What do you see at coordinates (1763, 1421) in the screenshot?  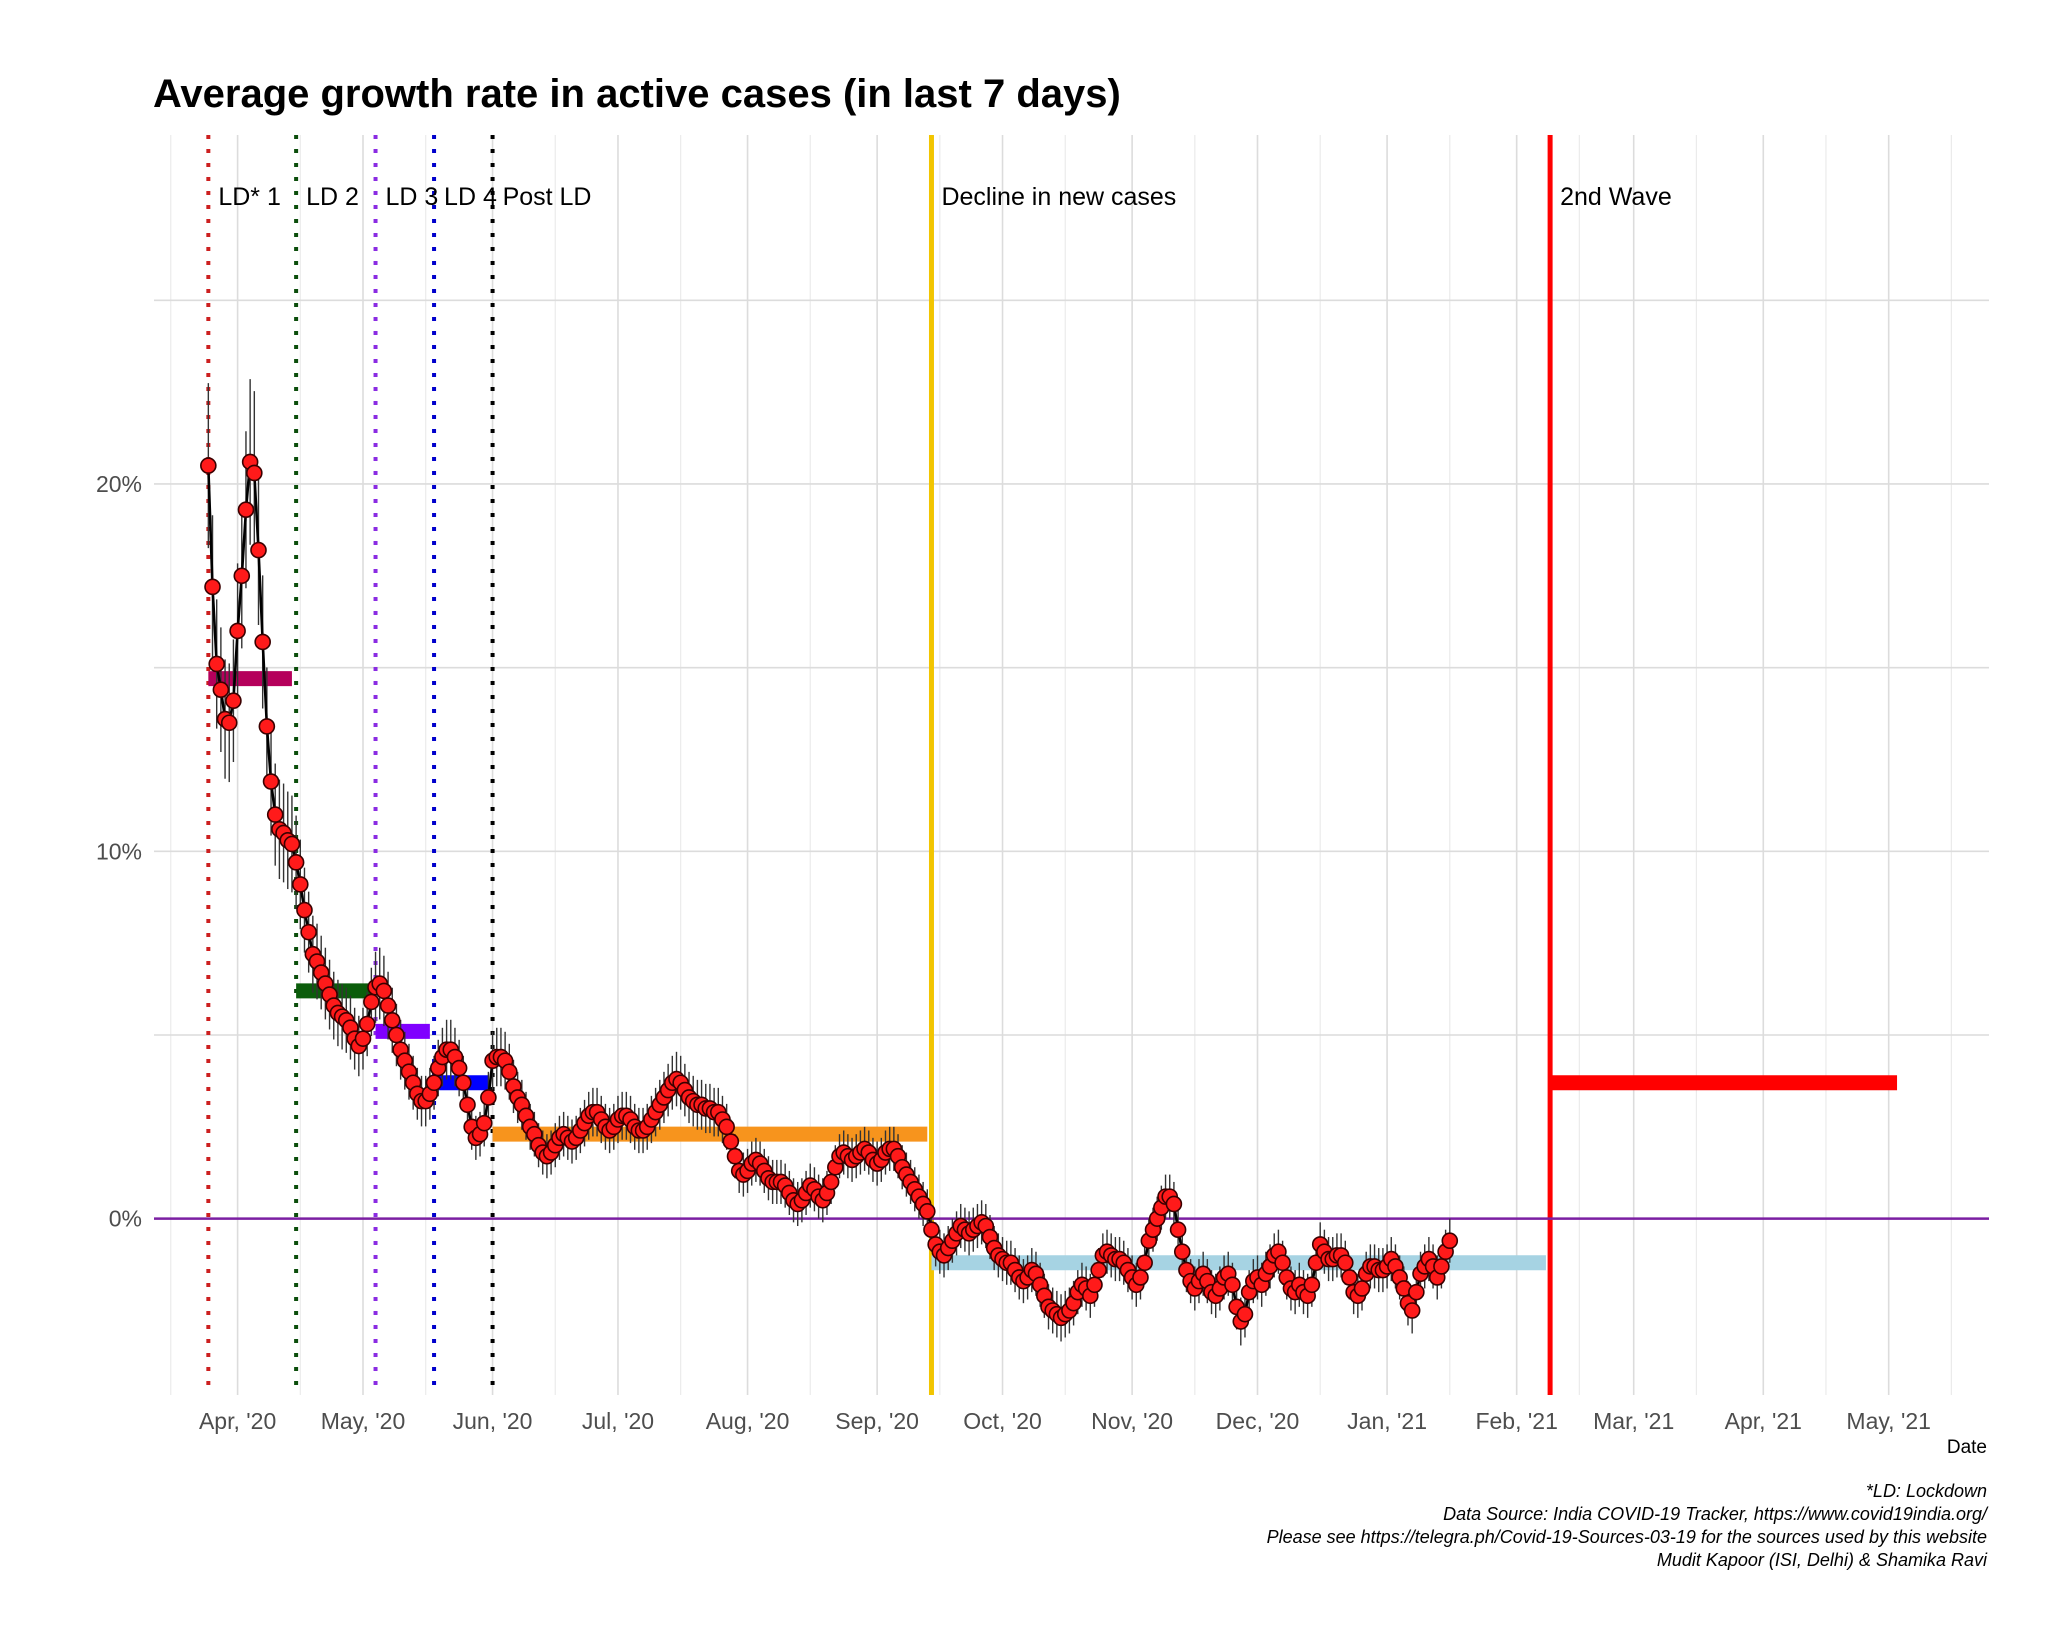 I see `x-tick-label: Apr, '21` at bounding box center [1763, 1421].